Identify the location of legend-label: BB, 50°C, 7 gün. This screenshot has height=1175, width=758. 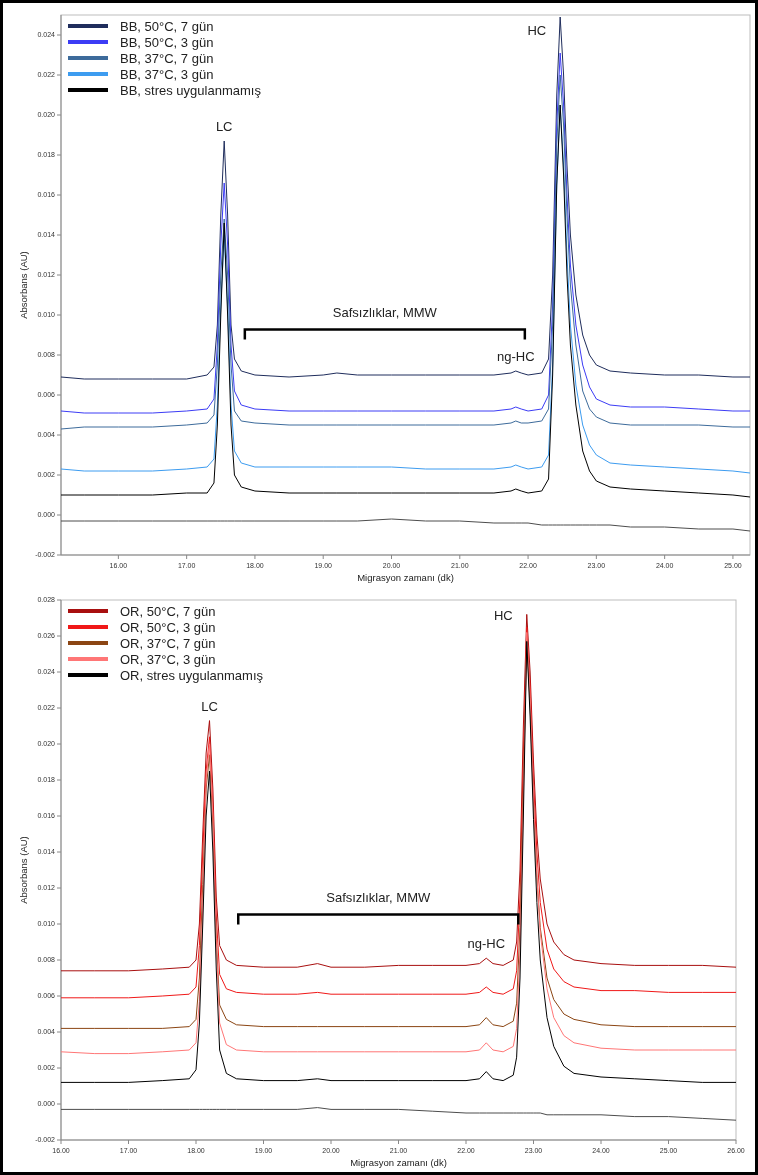
(167, 26).